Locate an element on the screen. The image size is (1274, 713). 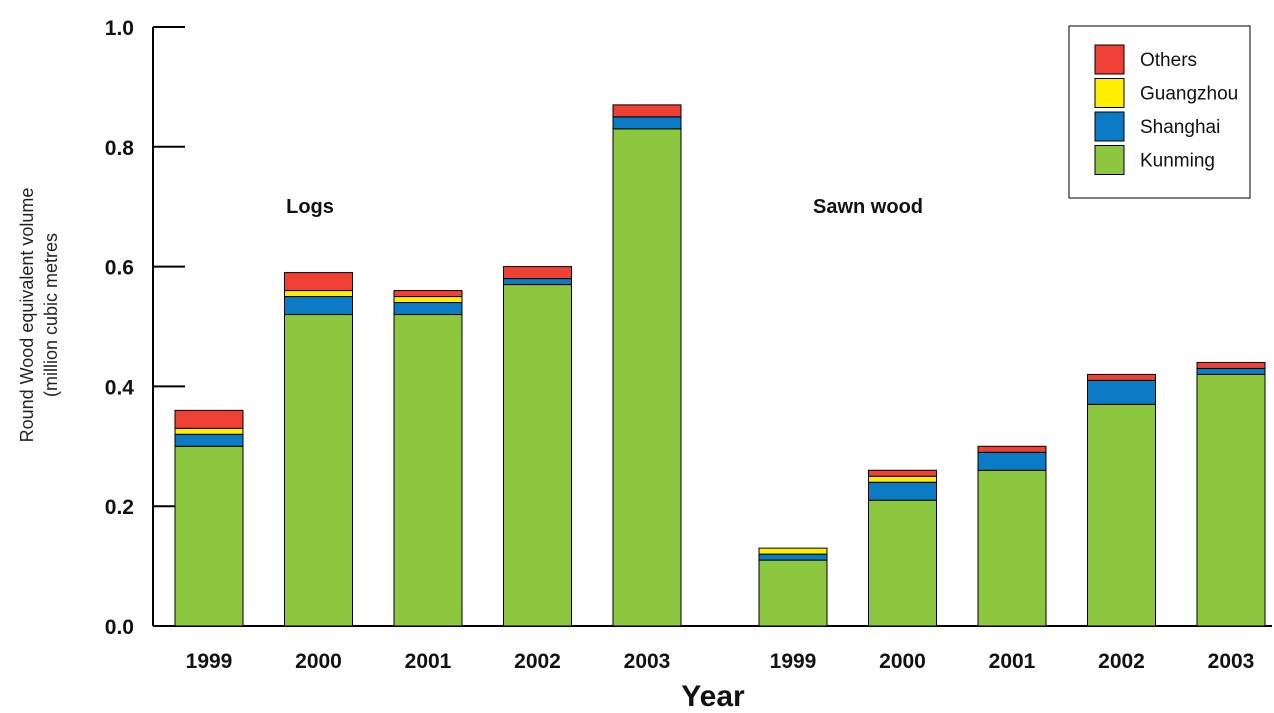
group-label: Sawn wood is located at coordinates (868, 207).